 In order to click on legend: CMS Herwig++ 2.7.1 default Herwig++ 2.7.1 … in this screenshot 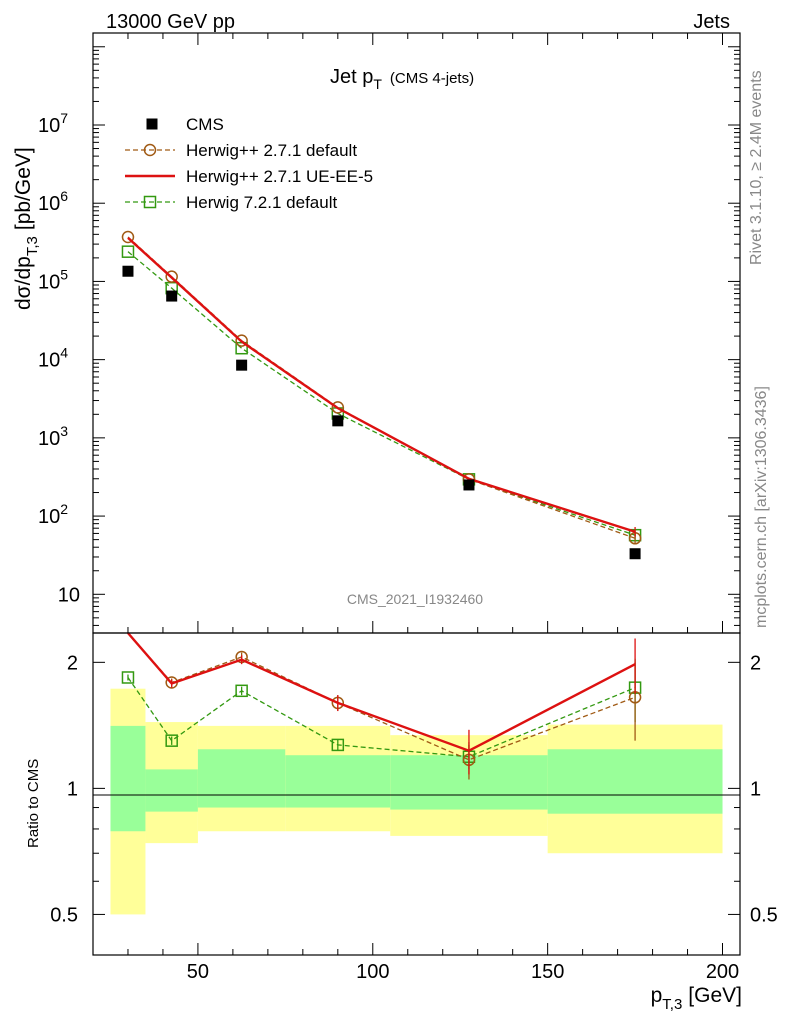, I will do `click(249, 163)`.